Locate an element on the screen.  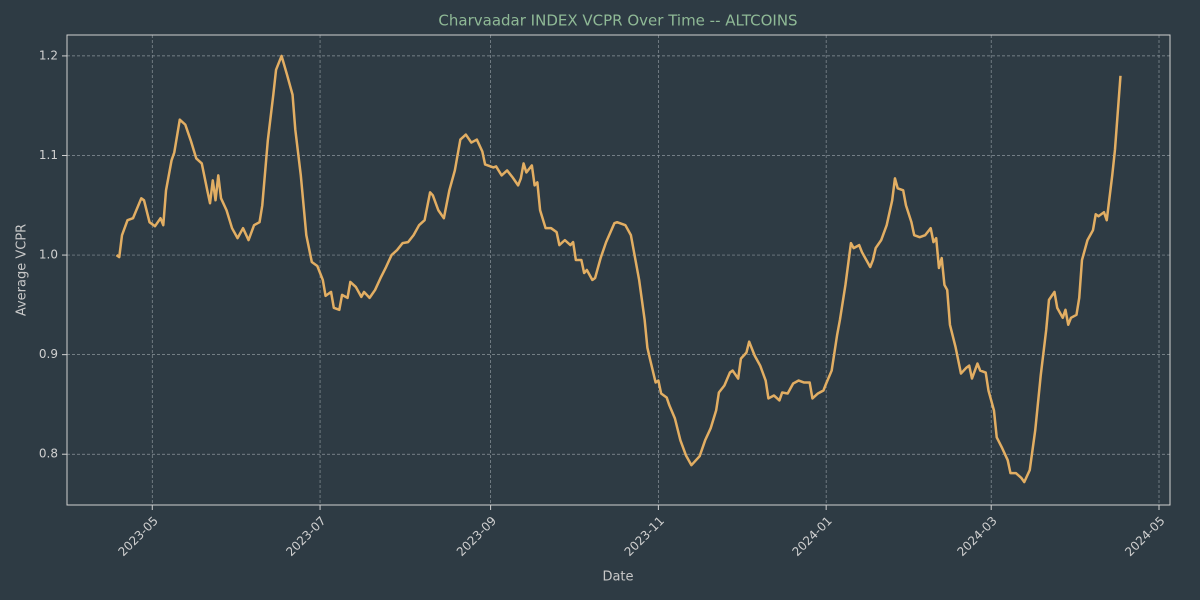
y-axis-label: Average VCPR is located at coordinates (22, 270).